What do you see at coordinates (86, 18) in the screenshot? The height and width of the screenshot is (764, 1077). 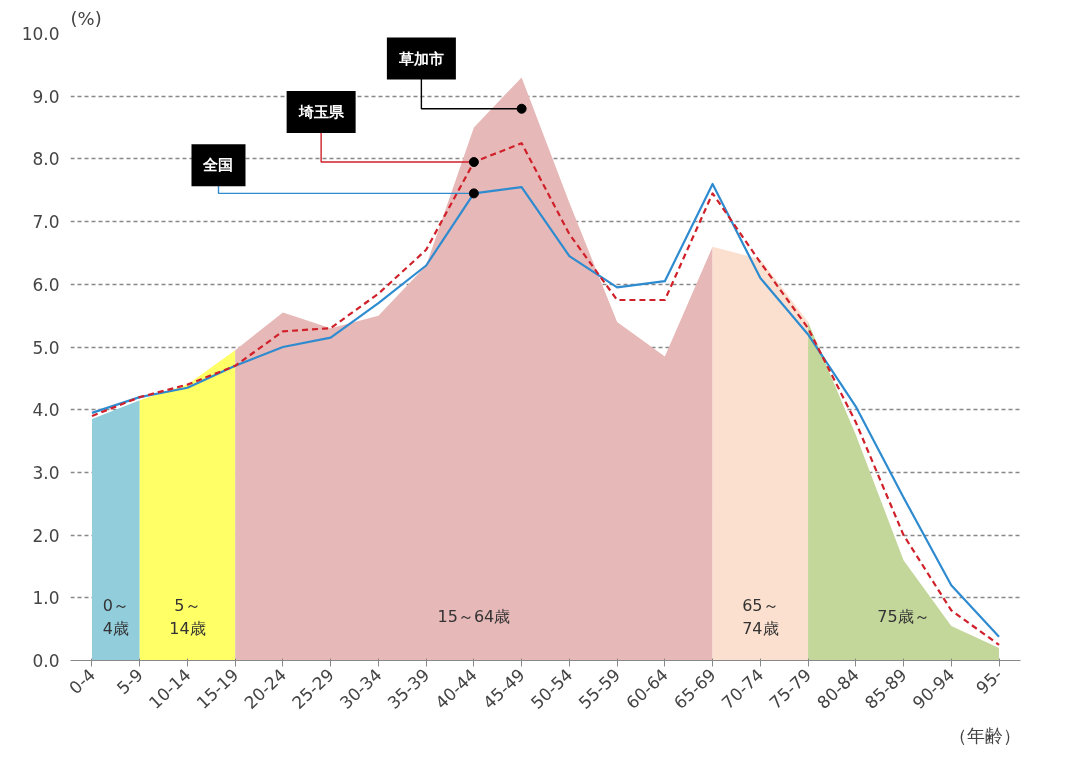 I see `y-axis-title: (%)` at bounding box center [86, 18].